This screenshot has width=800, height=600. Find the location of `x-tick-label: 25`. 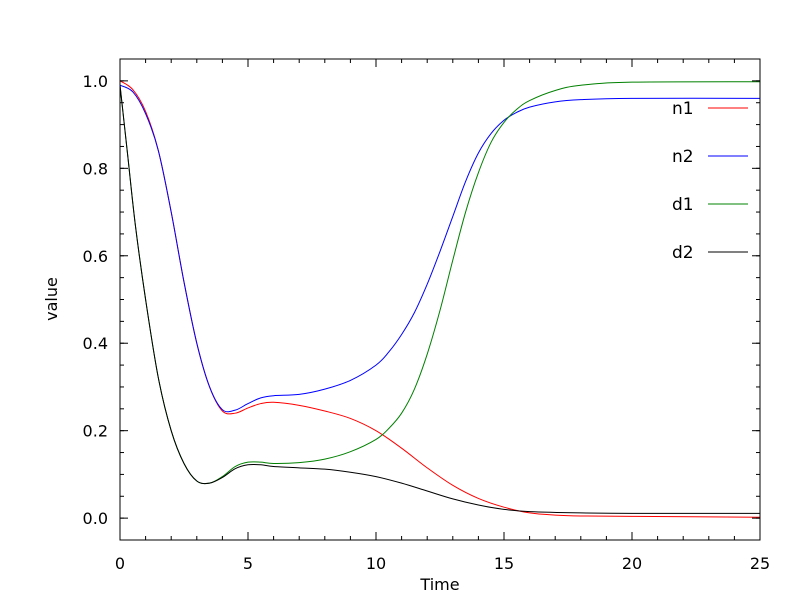

x-tick-label: 25 is located at coordinates (760, 563).